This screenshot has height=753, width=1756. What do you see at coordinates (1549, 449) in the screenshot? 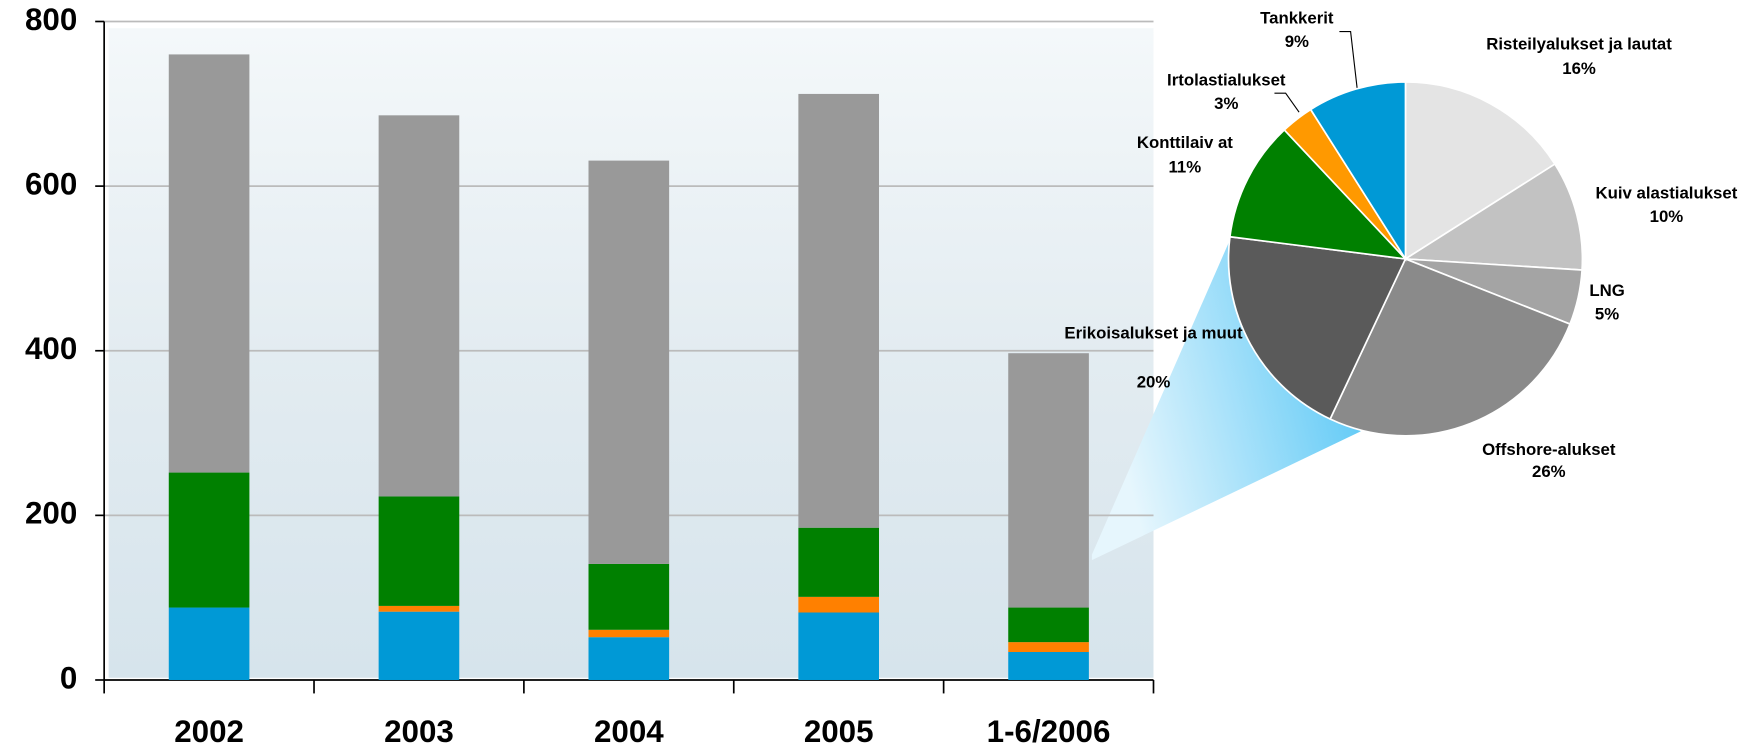
I see `pie-label: Offshore-alukset` at bounding box center [1549, 449].